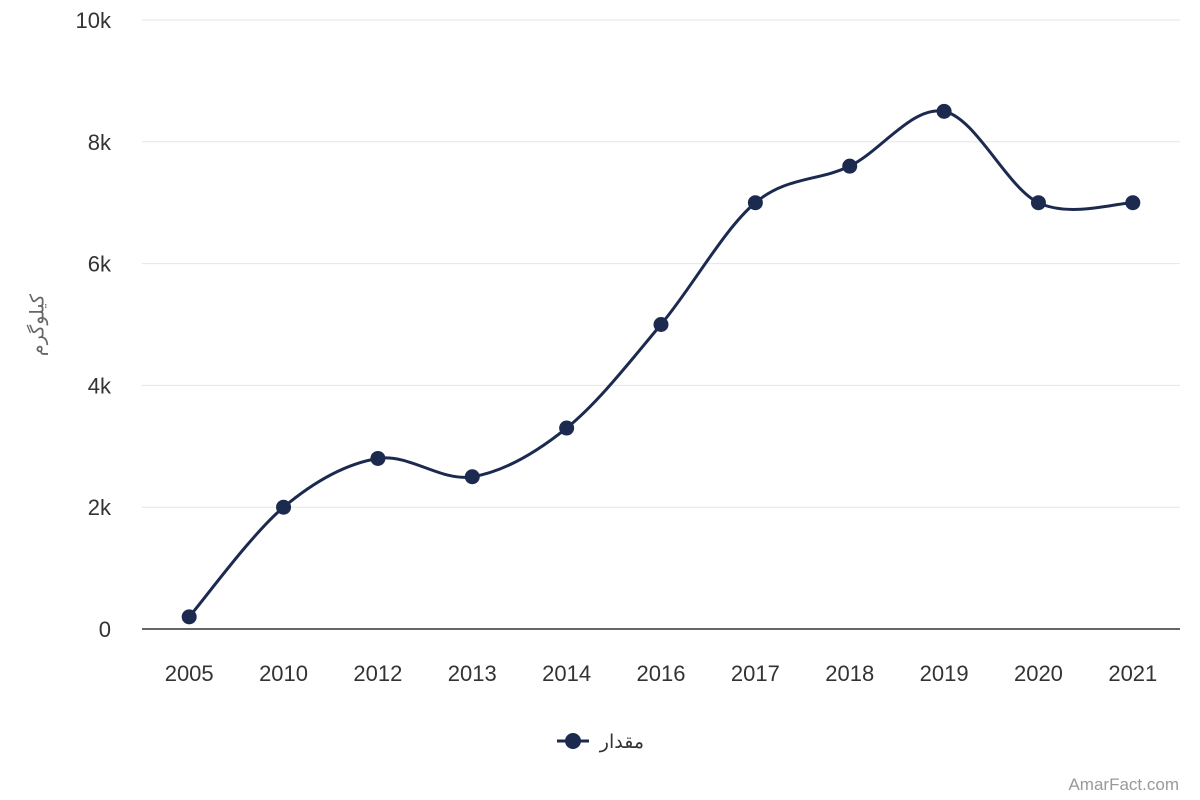 The height and width of the screenshot is (800, 1200). Describe the element at coordinates (94, 325) in the screenshot. I see `y-axis-ticks: 0 2k 4k 6k 8k 10k` at that location.